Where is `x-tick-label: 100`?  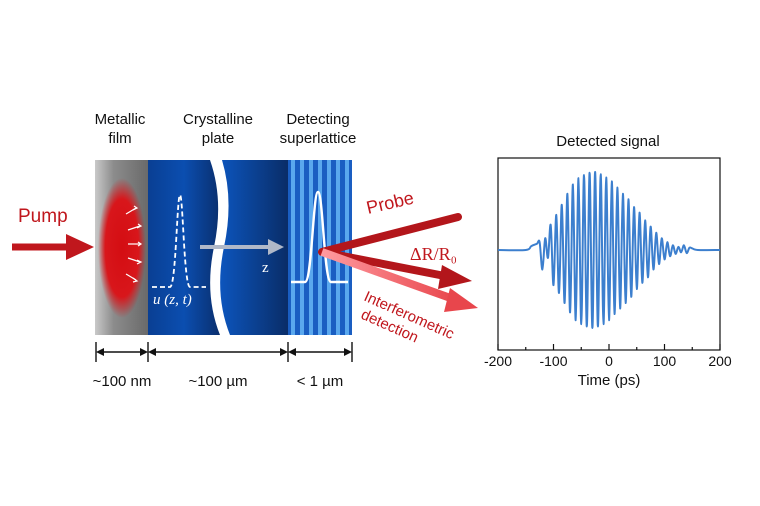 x-tick-label: 100 is located at coordinates (665, 361).